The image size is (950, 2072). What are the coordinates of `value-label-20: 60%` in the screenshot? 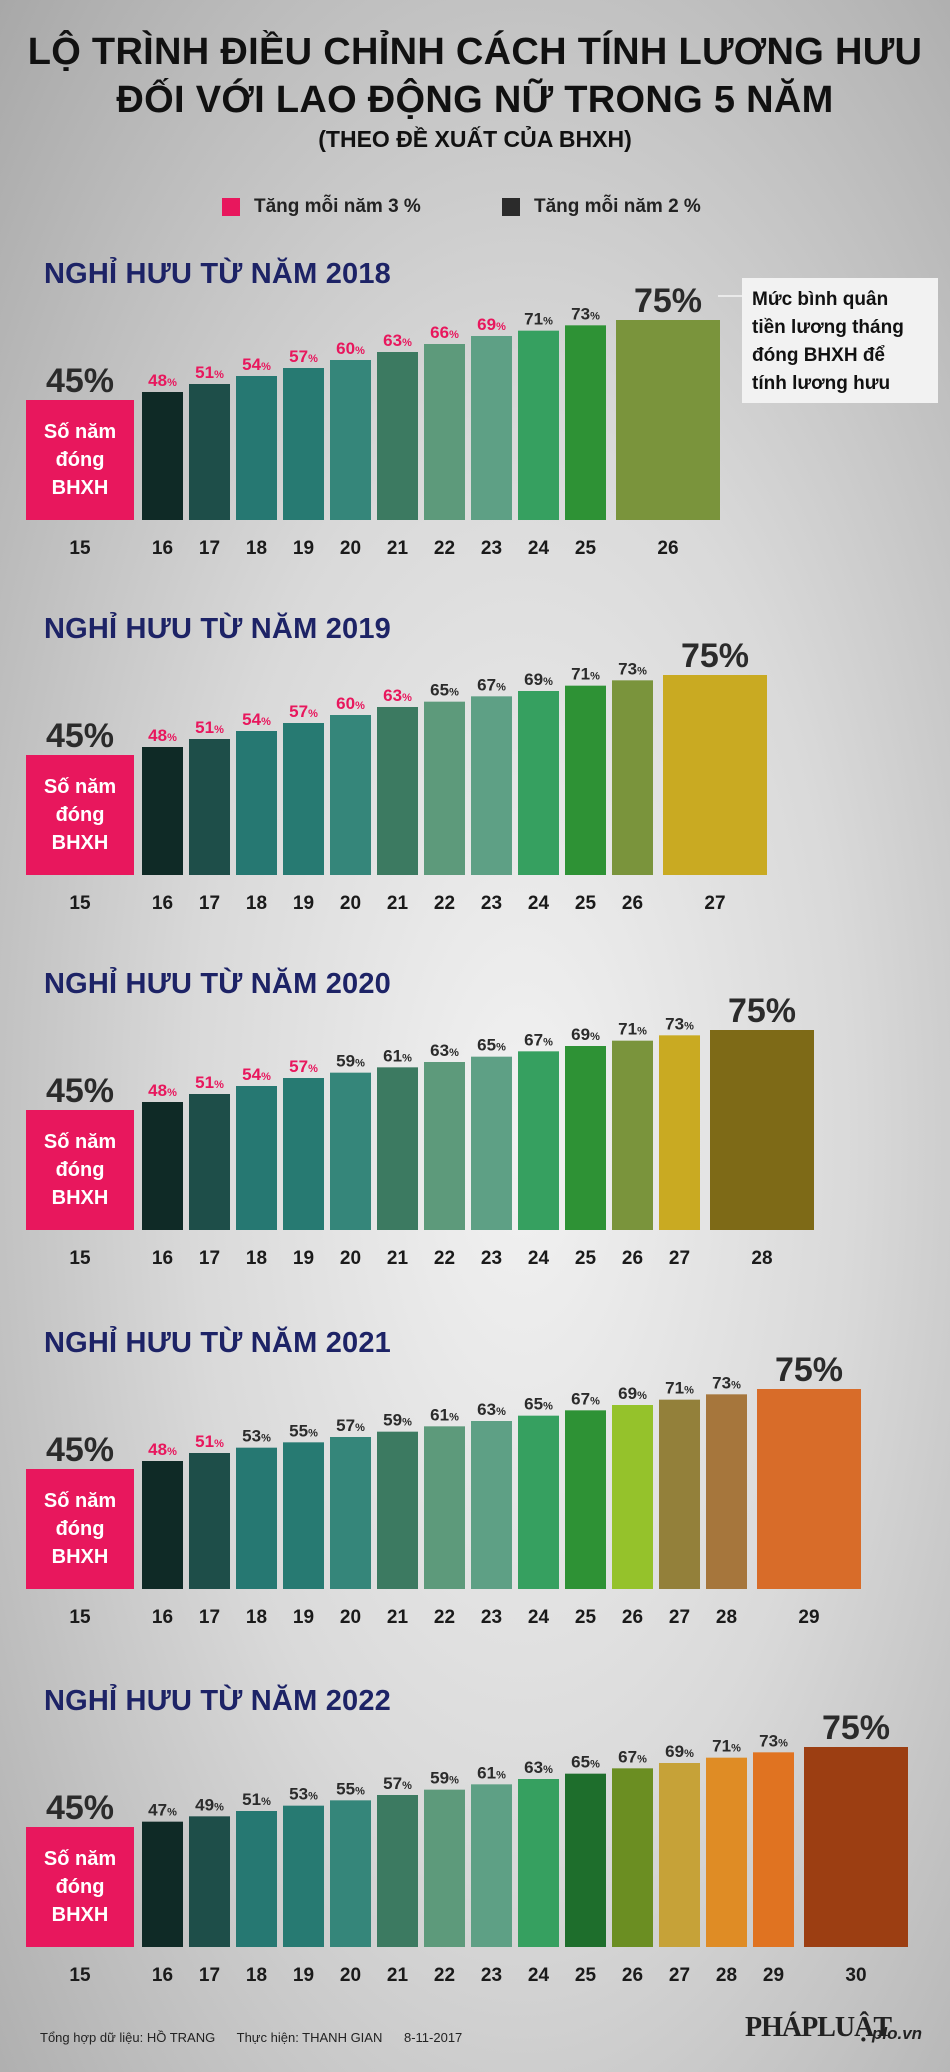 It's located at (350, 703).